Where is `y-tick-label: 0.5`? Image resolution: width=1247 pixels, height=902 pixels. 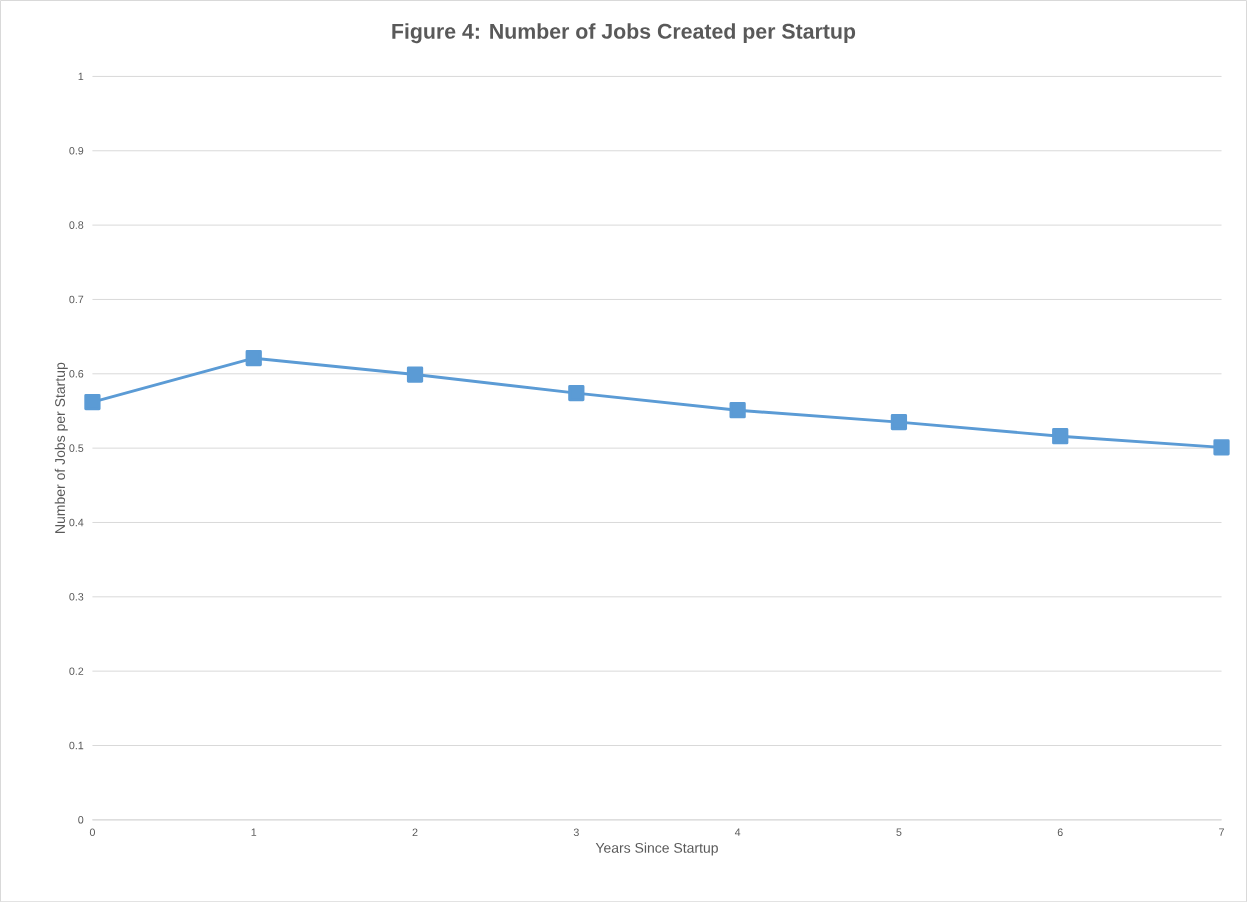 y-tick-label: 0.5 is located at coordinates (76, 448).